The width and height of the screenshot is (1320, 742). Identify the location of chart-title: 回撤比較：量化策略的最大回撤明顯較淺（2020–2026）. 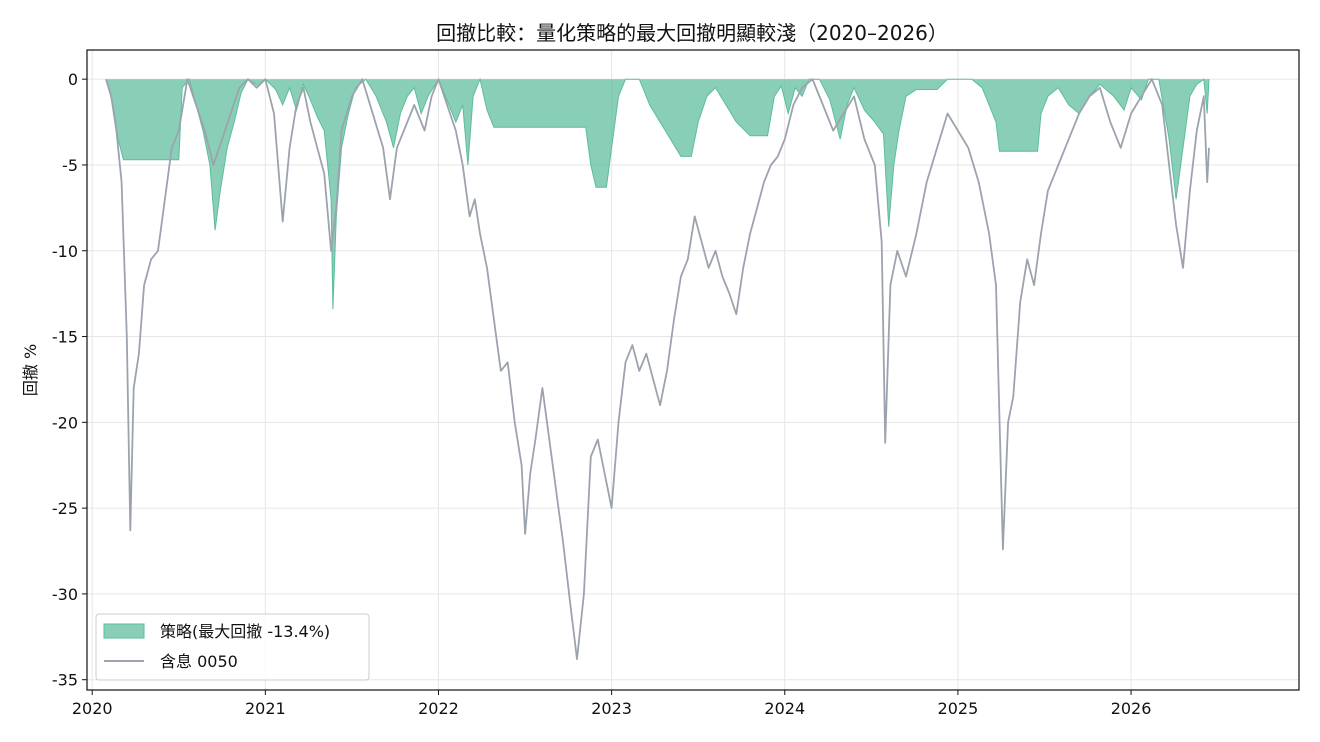
(692, 33).